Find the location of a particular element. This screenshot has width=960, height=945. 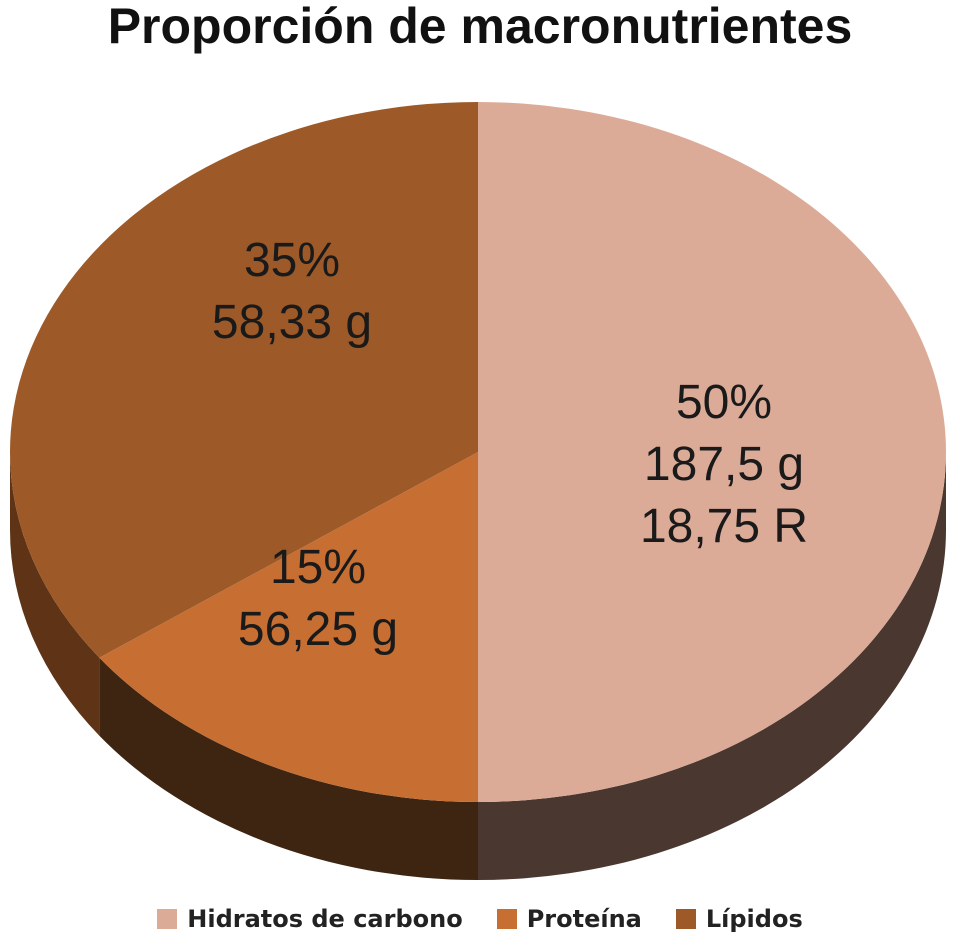

legend-item-proteina: Proteína is located at coordinates (569, 919).